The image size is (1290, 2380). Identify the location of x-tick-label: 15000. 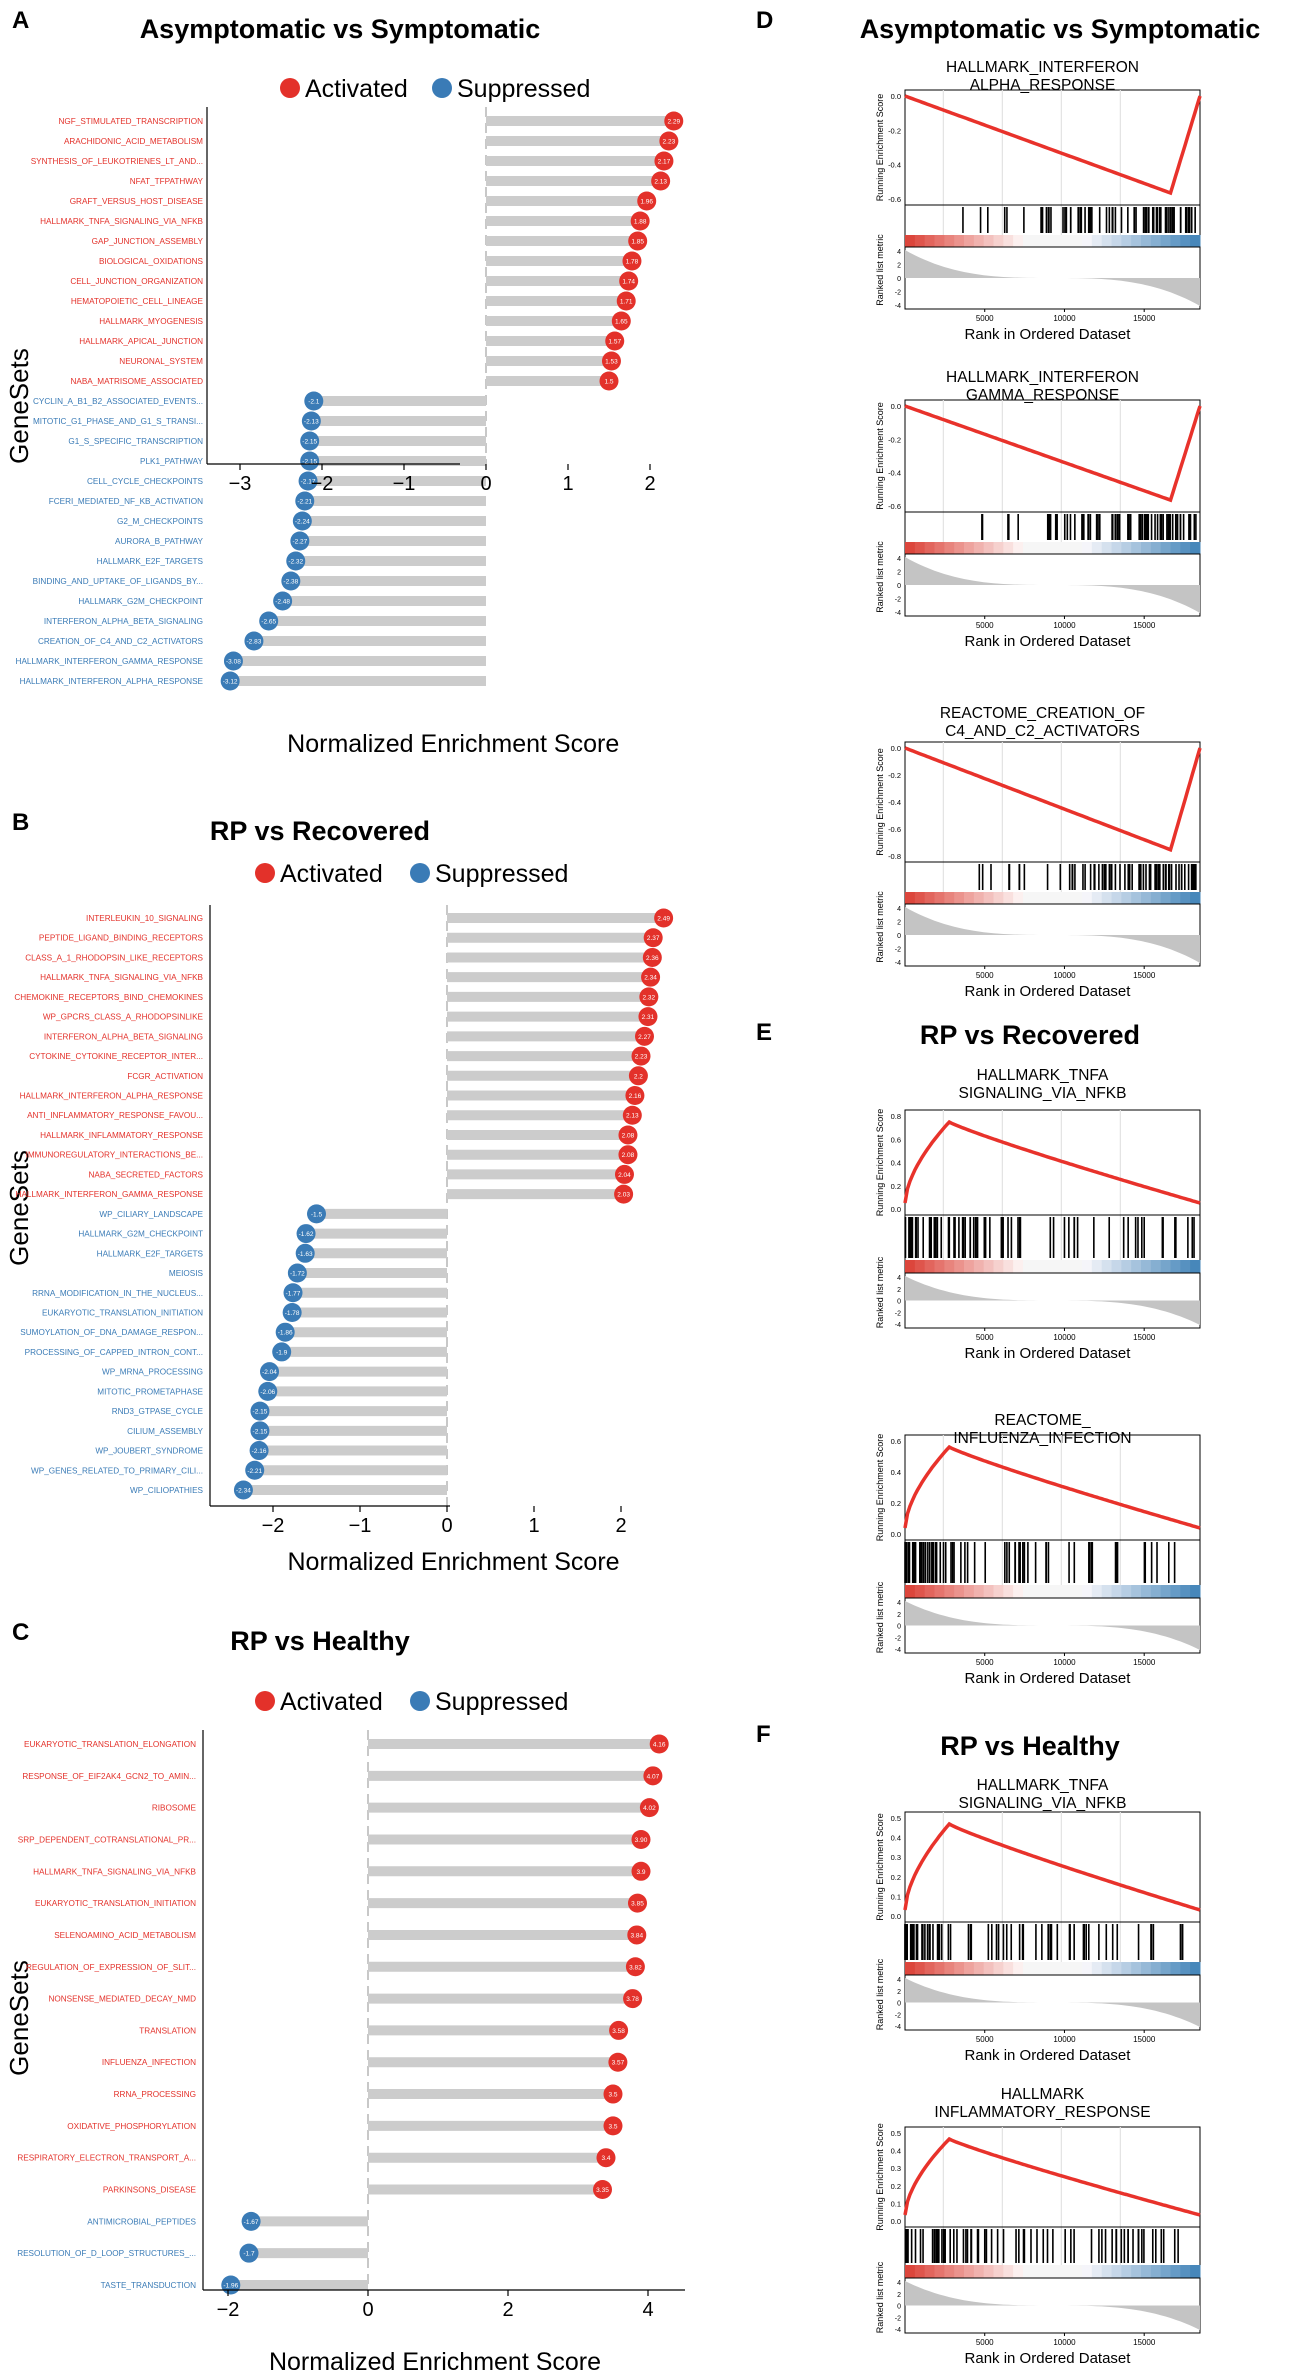
(1144, 975).